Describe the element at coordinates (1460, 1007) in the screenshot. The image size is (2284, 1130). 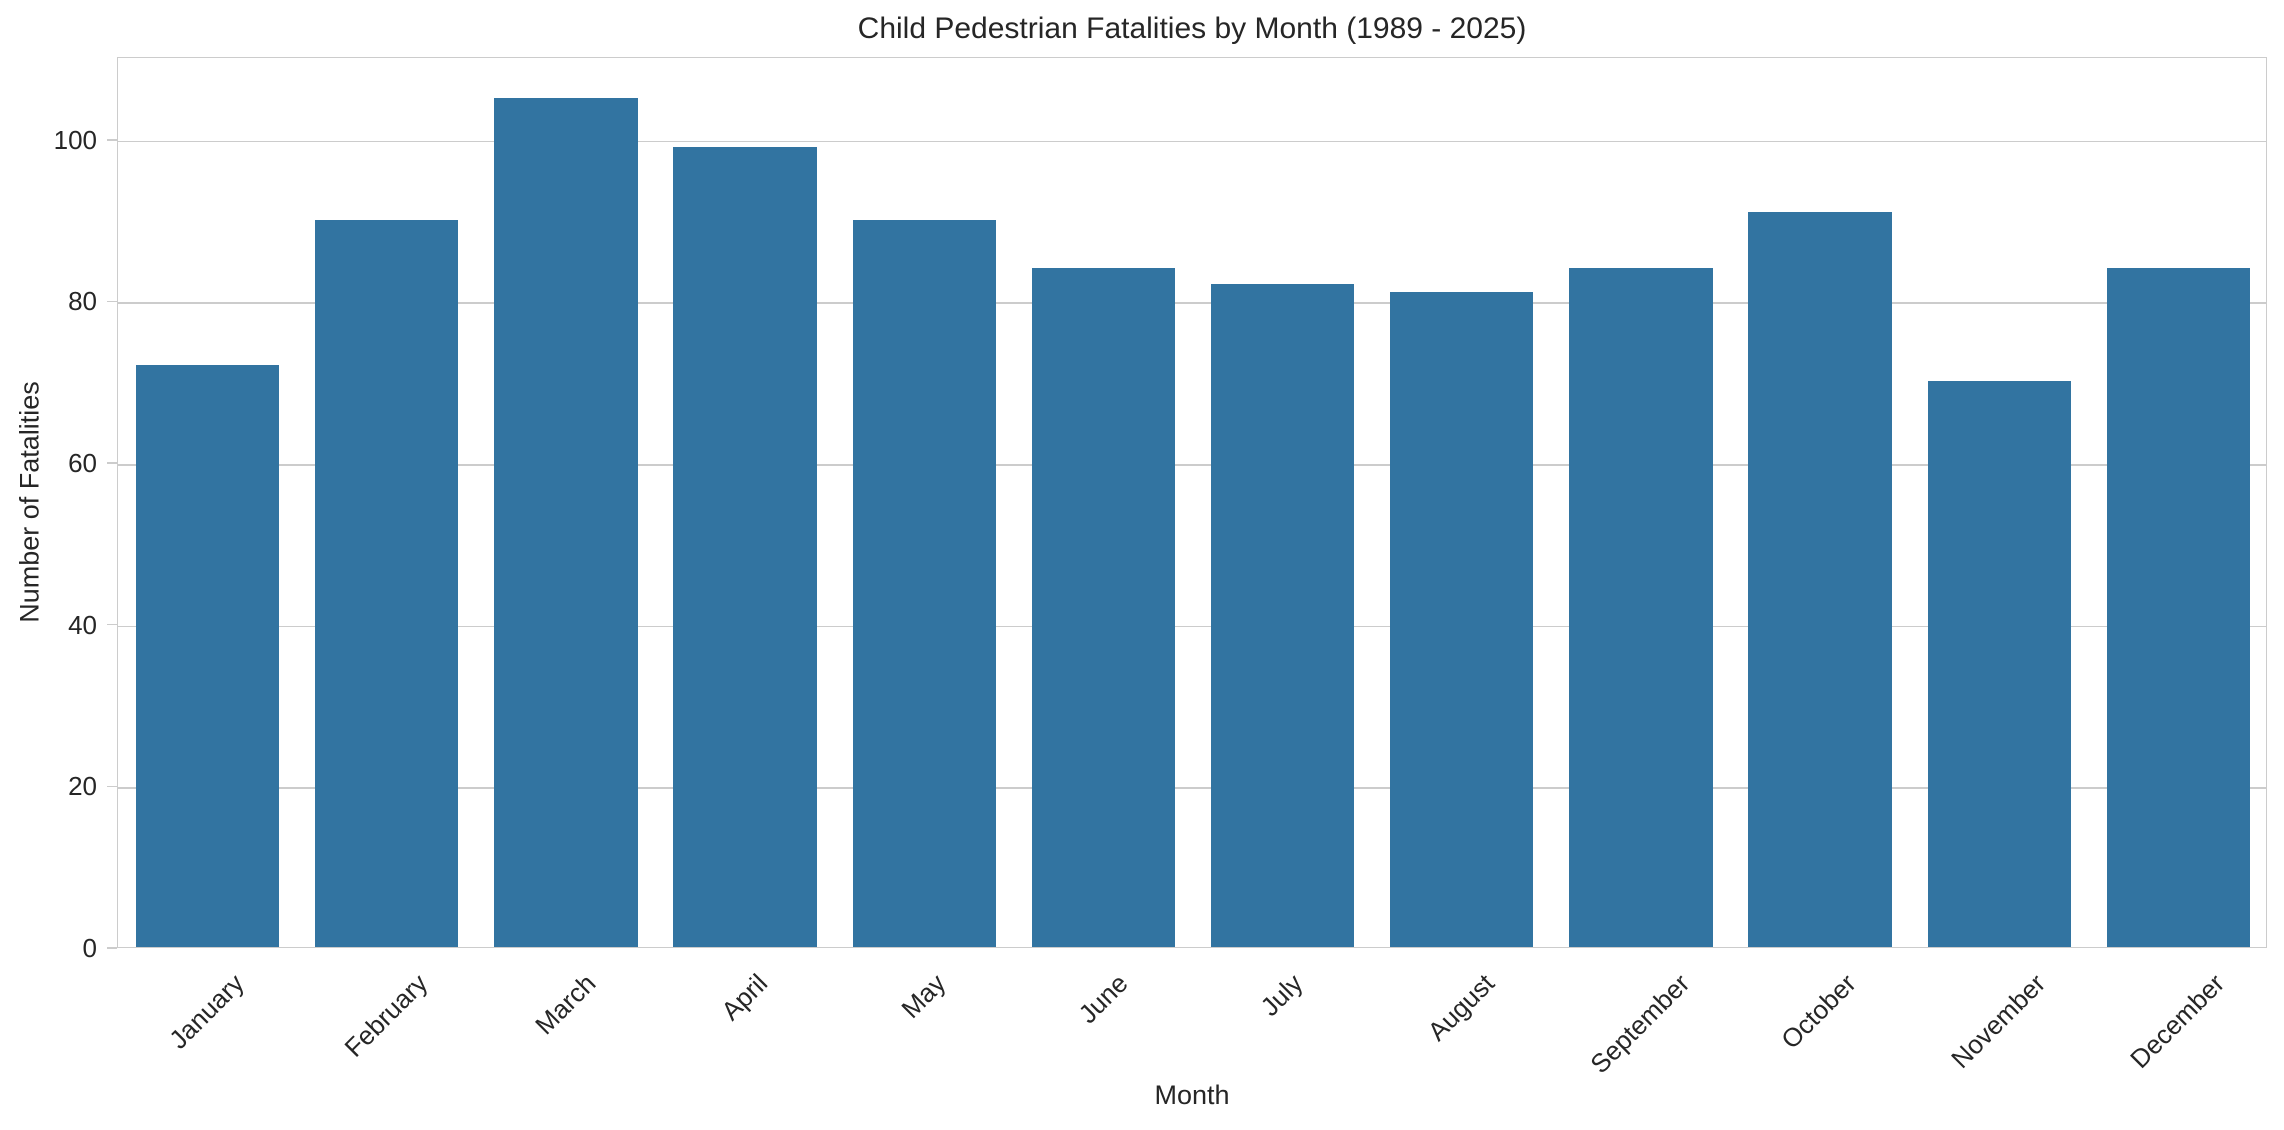
I see `x-tick-label-august: August` at that location.